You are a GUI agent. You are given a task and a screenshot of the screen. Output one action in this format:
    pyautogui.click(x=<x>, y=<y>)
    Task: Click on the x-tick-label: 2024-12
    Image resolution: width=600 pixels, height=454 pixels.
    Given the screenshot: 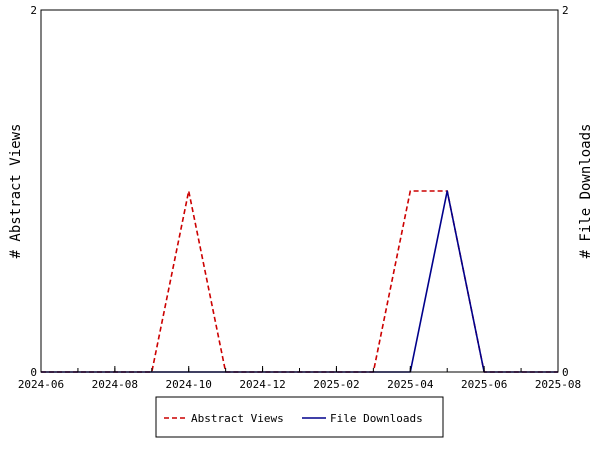 What is the action you would take?
    pyautogui.click(x=262, y=384)
    